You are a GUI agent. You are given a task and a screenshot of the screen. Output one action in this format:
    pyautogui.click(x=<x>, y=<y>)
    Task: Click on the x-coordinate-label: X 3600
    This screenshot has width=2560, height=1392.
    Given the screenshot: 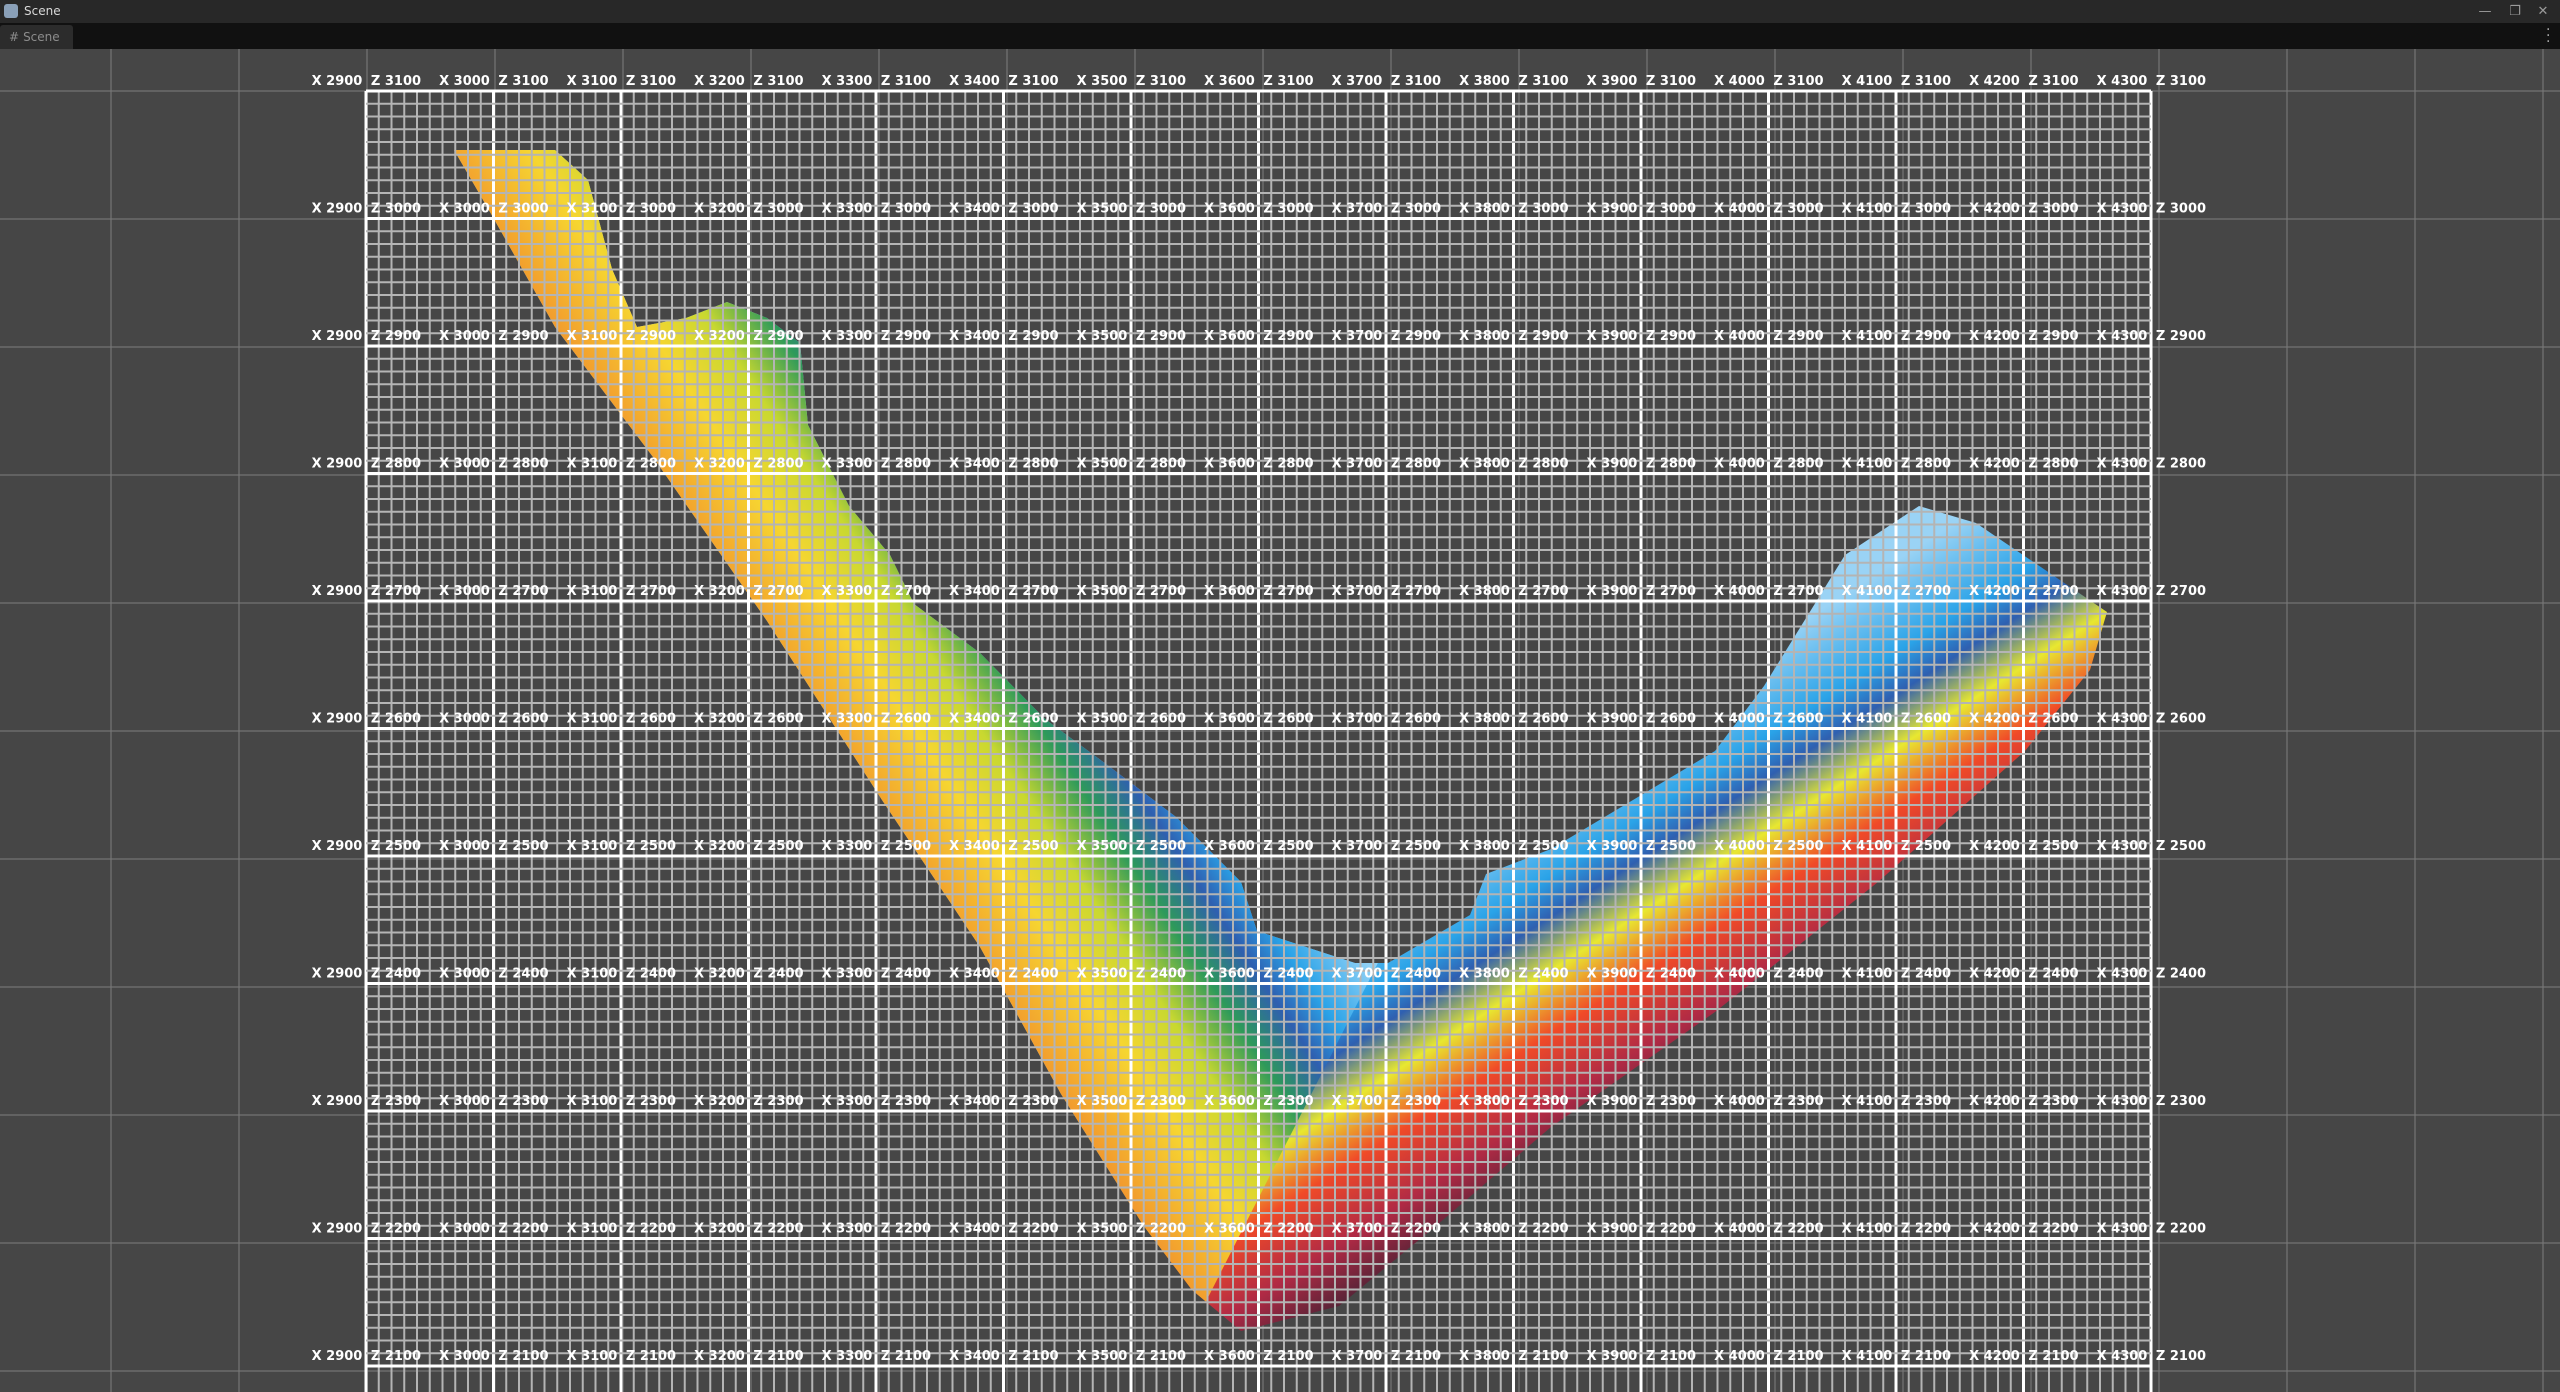 What is the action you would take?
    pyautogui.click(x=1229, y=974)
    